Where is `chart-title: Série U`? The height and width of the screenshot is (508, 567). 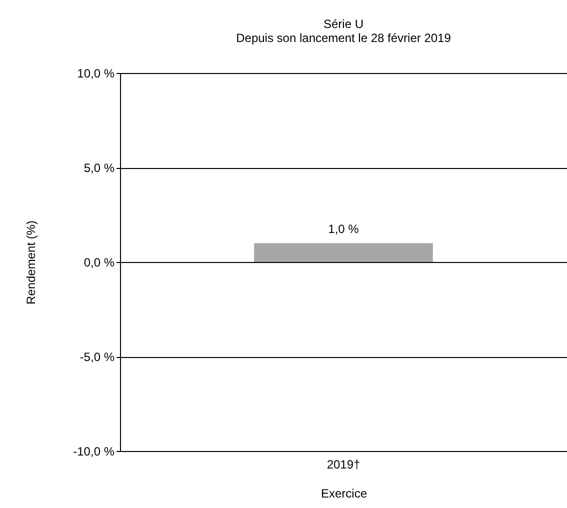 chart-title: Série U is located at coordinates (343, 24).